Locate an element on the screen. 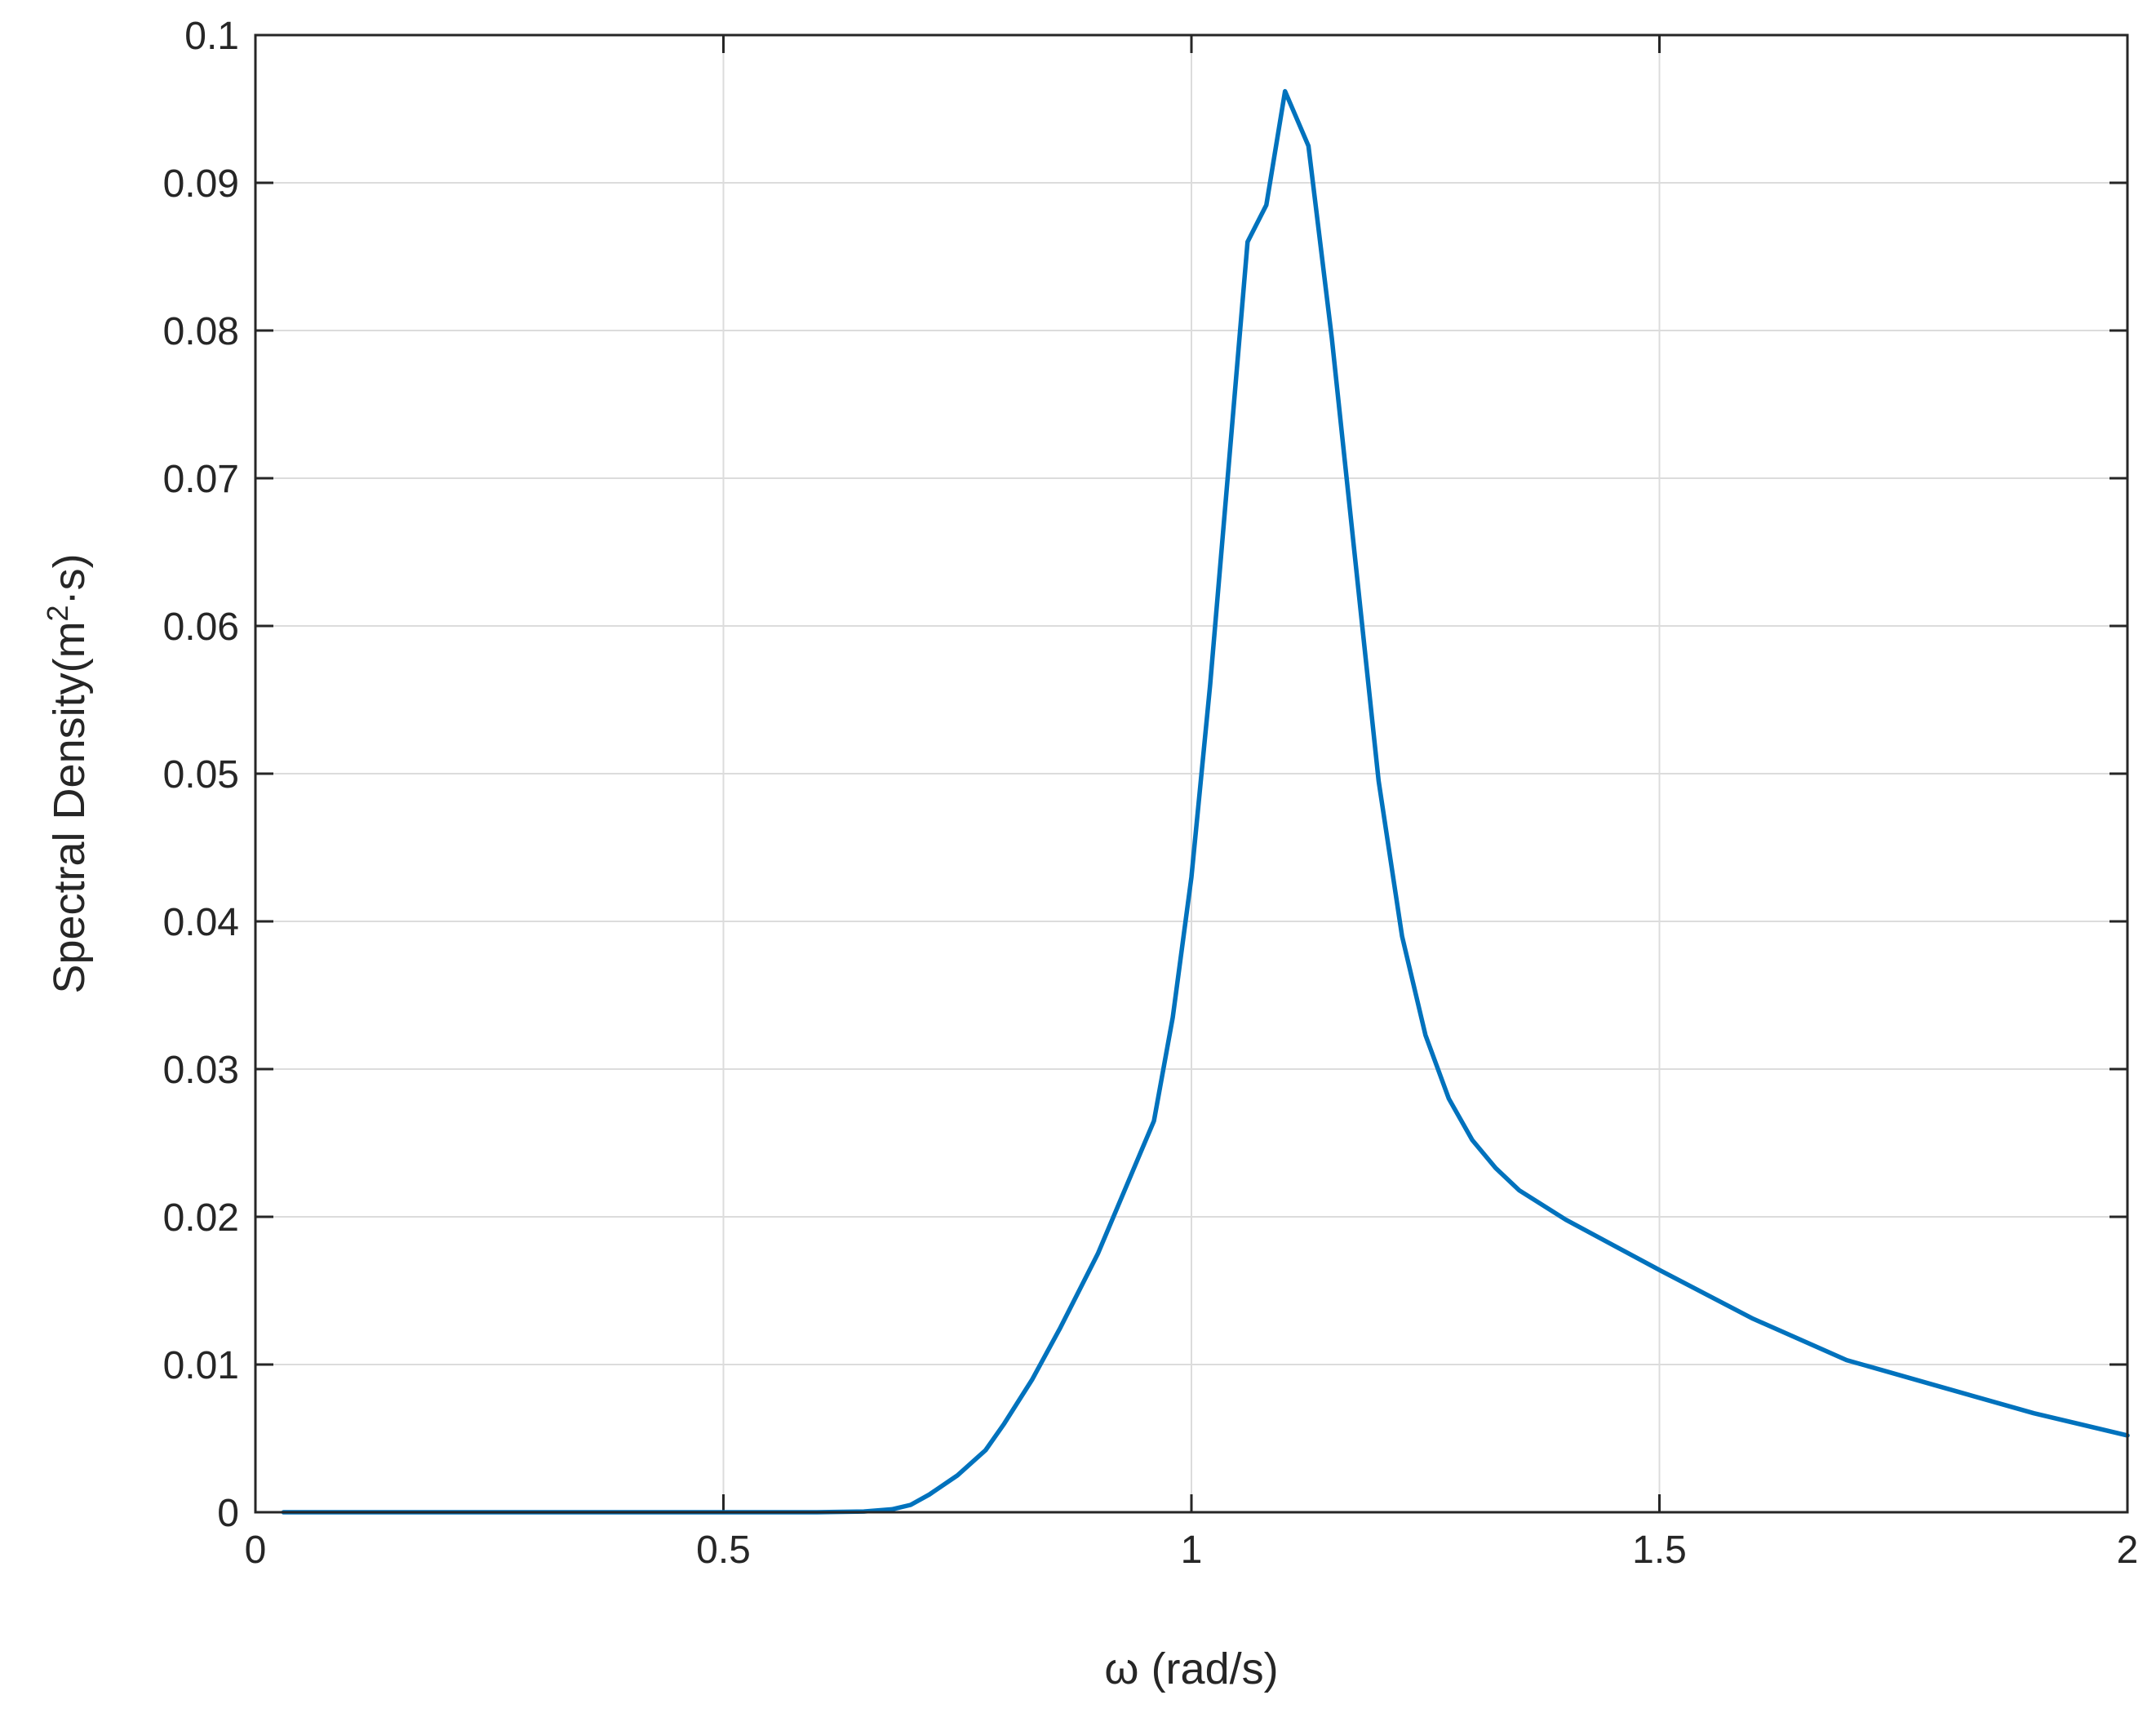 This screenshot has height=1713, width=2156. y-tick-label: 0.09 is located at coordinates (201, 184).